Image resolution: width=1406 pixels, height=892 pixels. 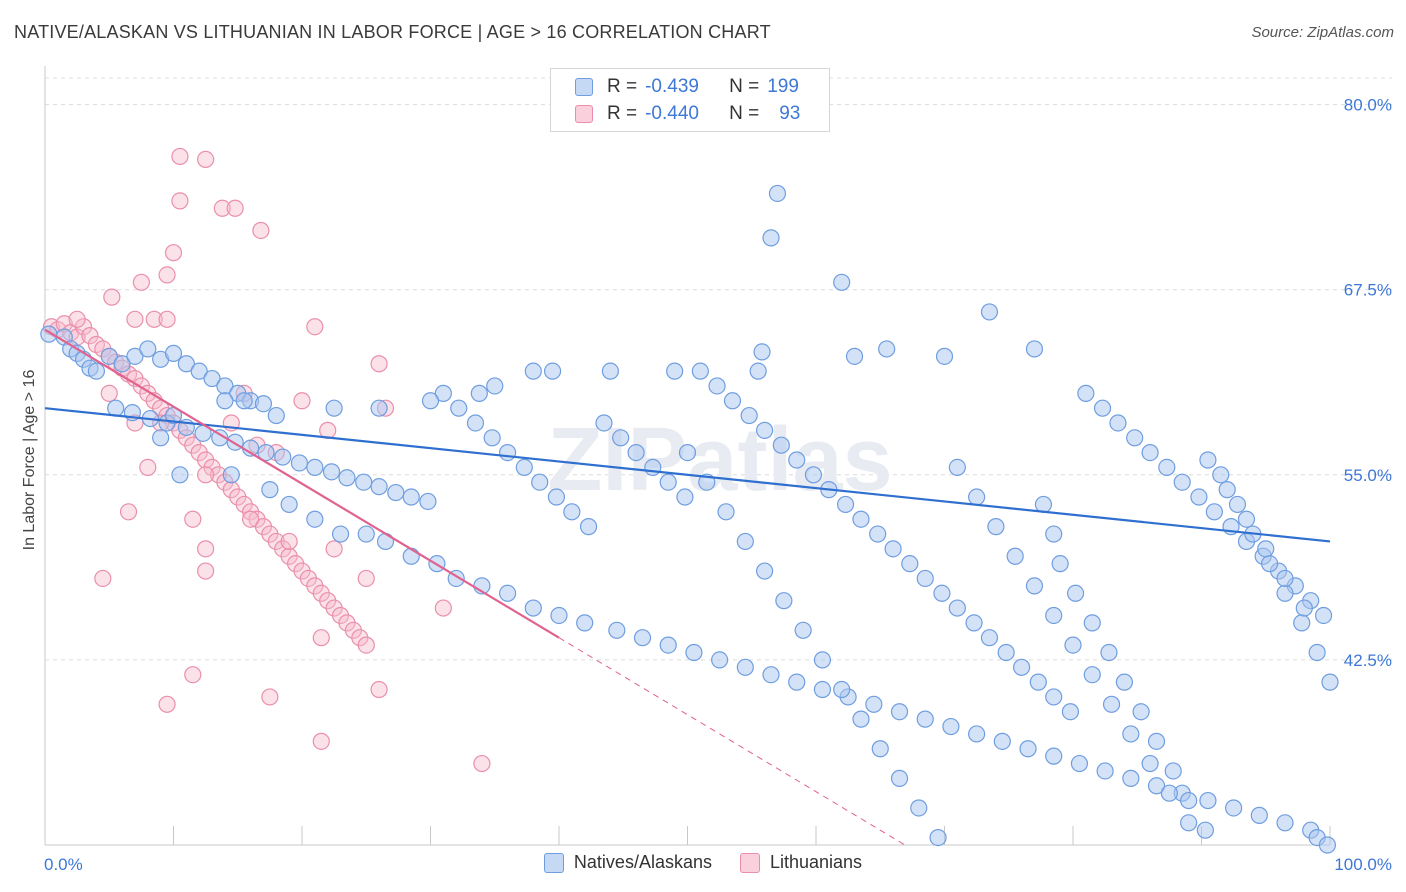 I want to click on x-tick-label-max: 100.0%, so click(x=1363, y=864).